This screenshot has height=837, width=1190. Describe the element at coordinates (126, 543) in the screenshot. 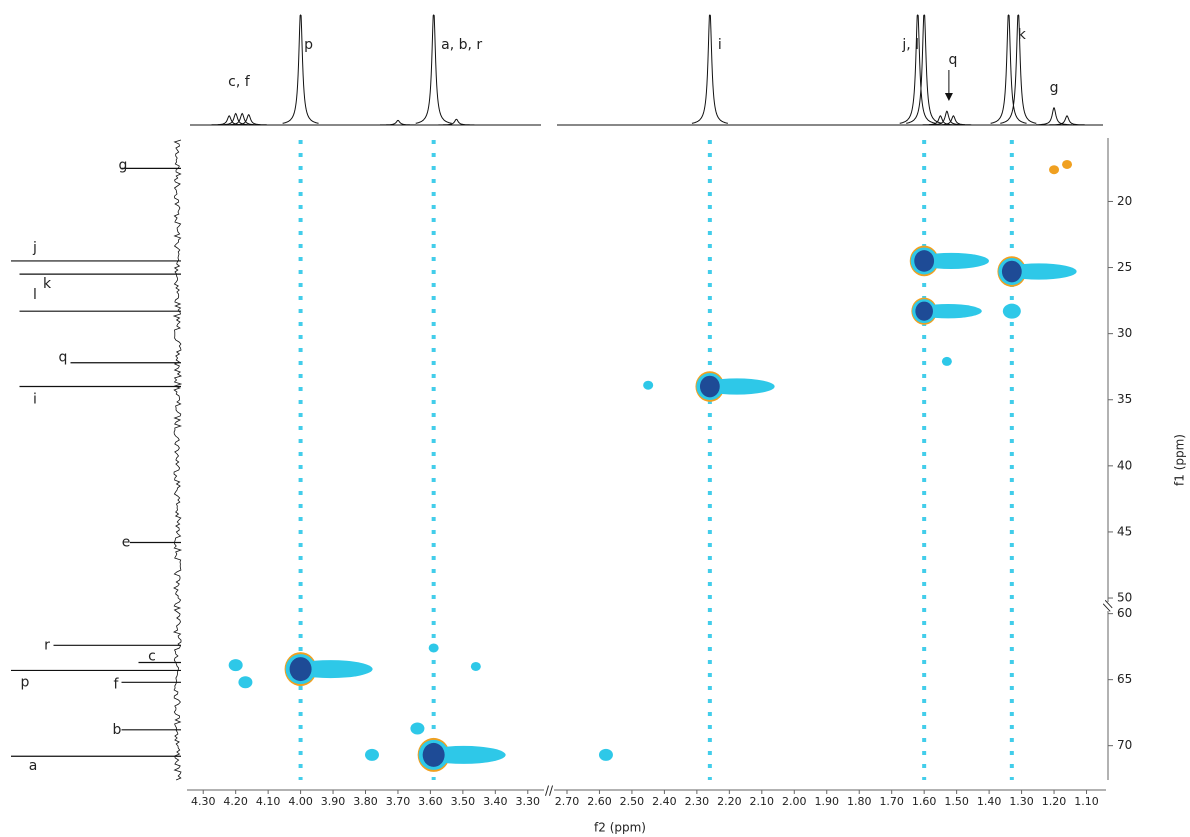

I see `carbon-label: e` at that location.